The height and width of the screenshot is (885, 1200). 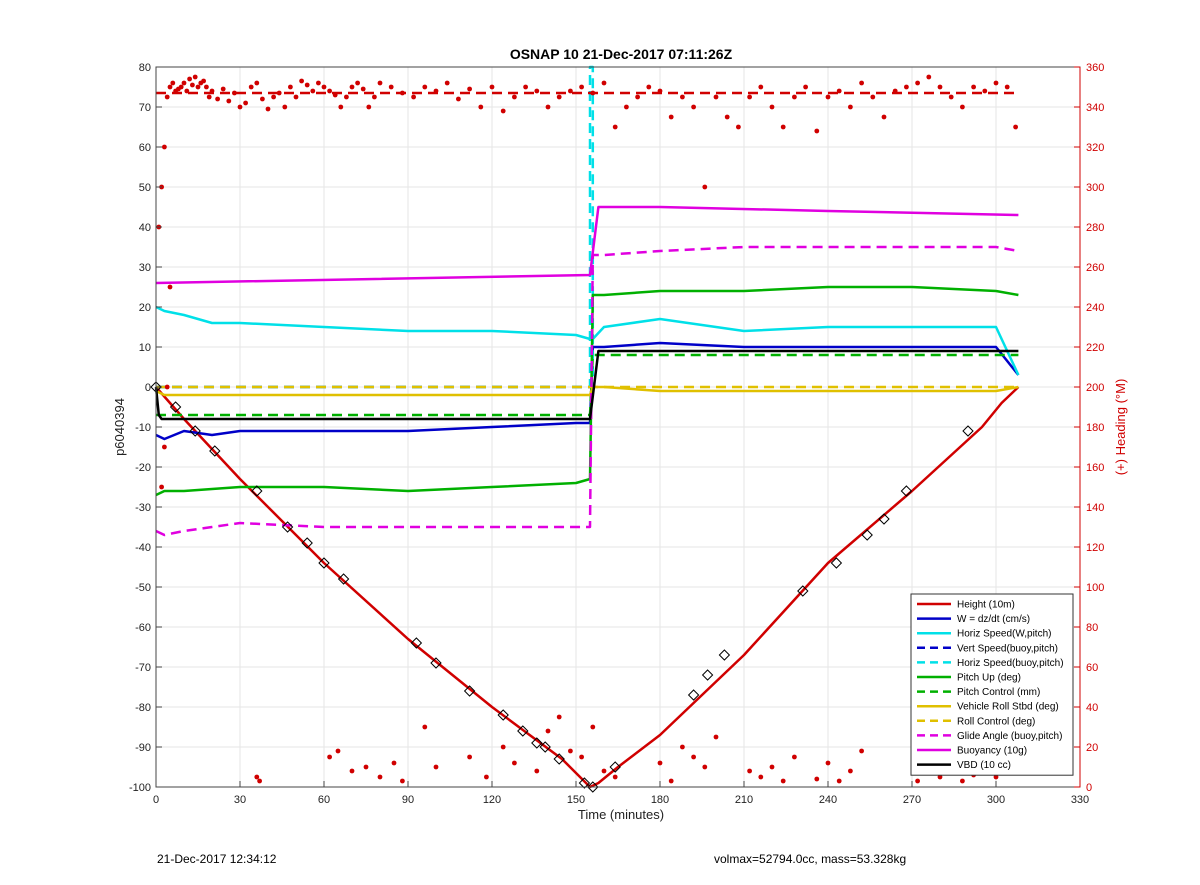 I want to click on legend-label: Glide Angle (buoy,pitch), so click(x=1009, y=736).